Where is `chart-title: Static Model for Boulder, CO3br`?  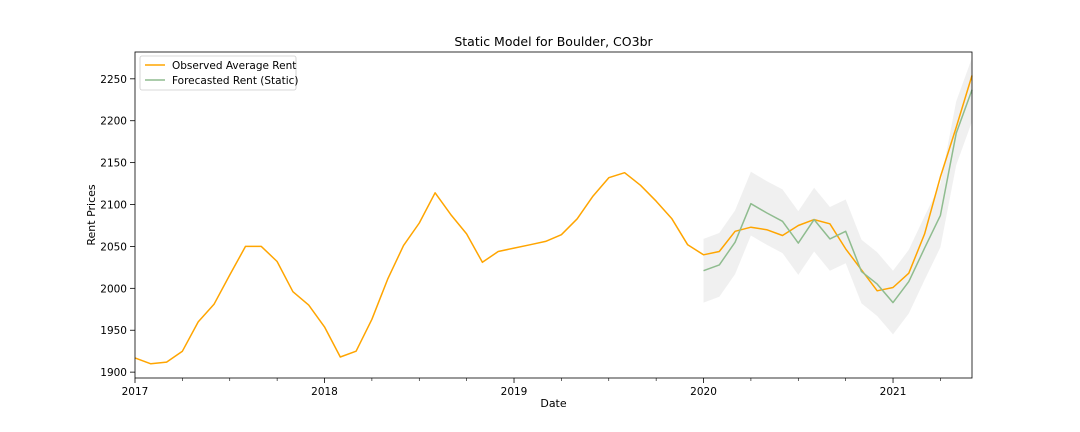
chart-title: Static Model for Boulder, CO3br is located at coordinates (553, 41).